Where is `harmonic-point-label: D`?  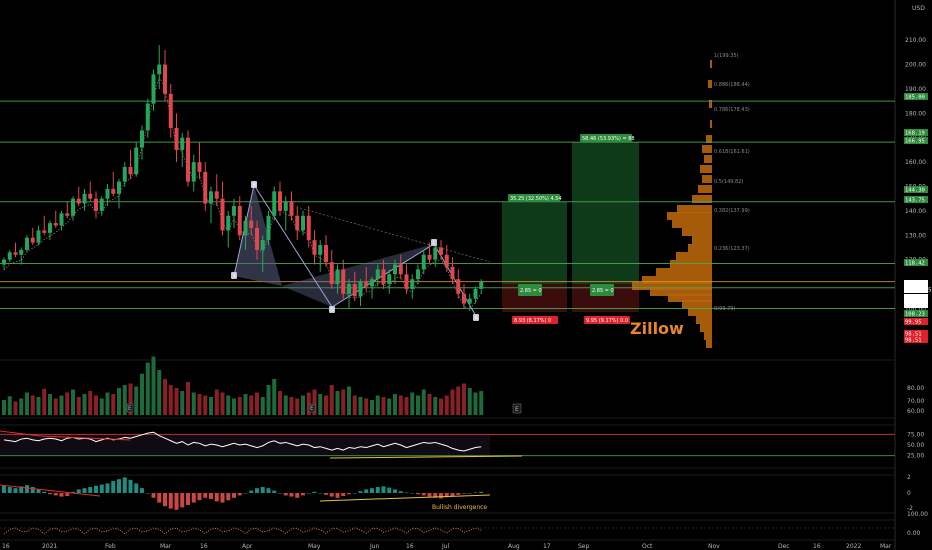
harmonic-point-label: D is located at coordinates (332, 311).